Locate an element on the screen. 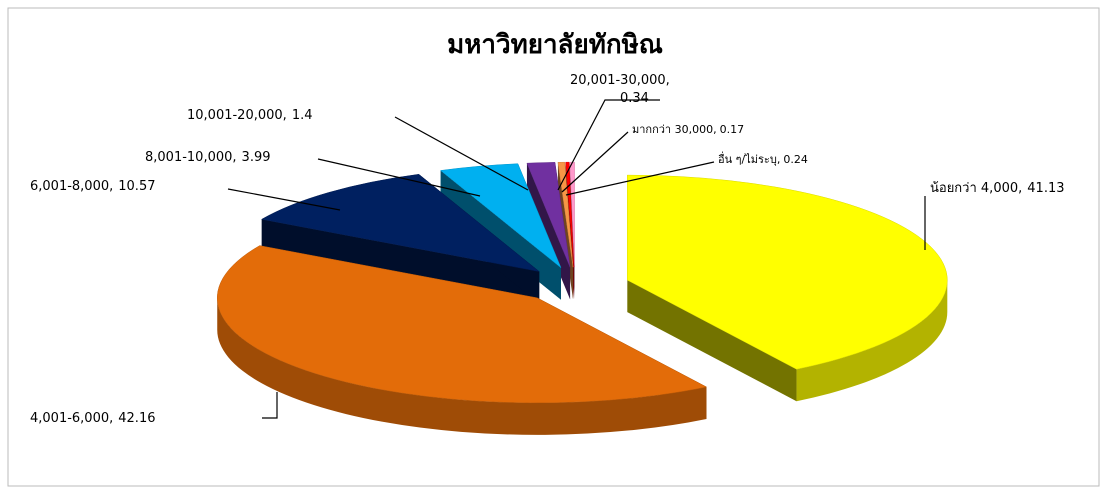  label-category: 10,001-20,000 is located at coordinates (235, 115).